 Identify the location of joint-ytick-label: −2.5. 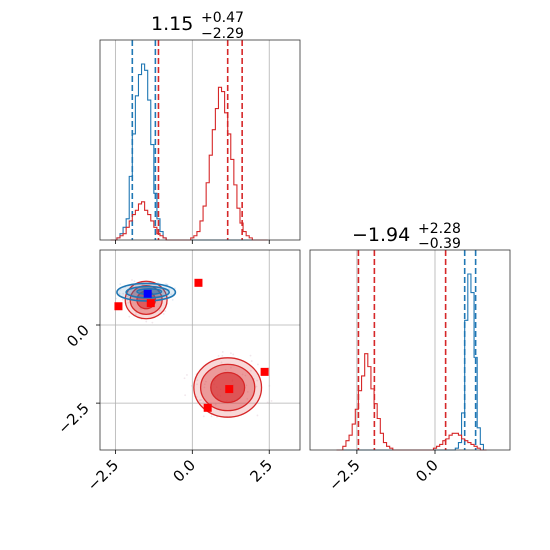
(73, 418).